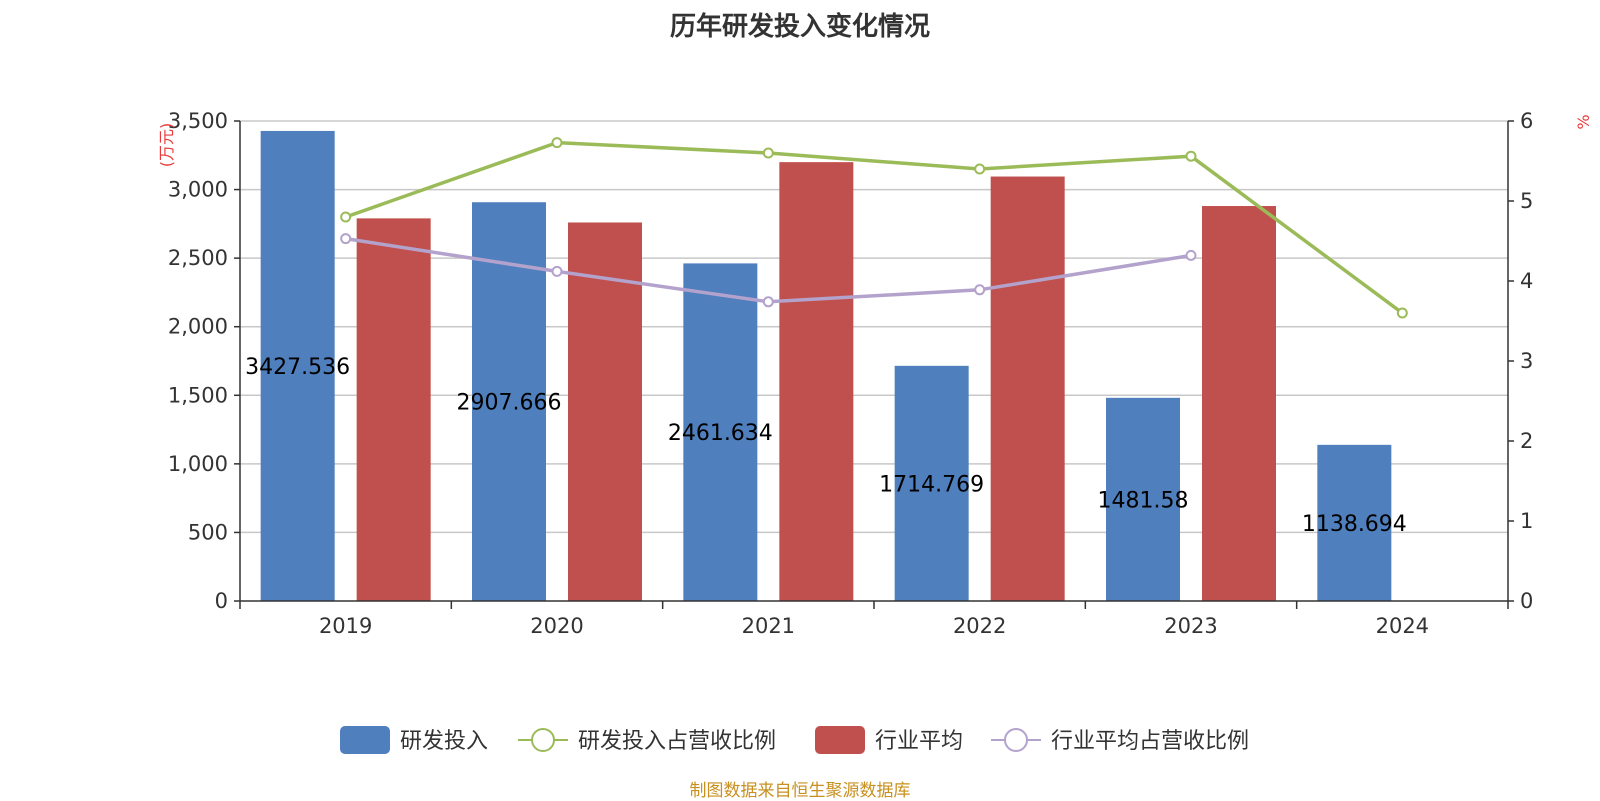  Describe the element at coordinates (556, 626) in the screenshot. I see `x-tick-label: 2020` at that location.